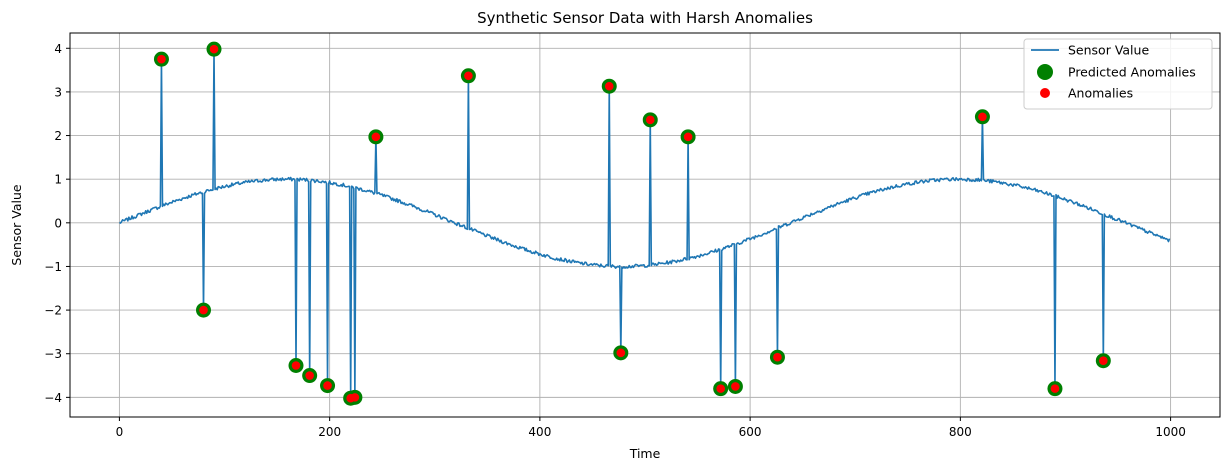 Image resolution: width=1232 pixels, height=474 pixels. What do you see at coordinates (1108, 50) in the screenshot?
I see `legend-label-sensor-value: Sensor Value` at bounding box center [1108, 50].